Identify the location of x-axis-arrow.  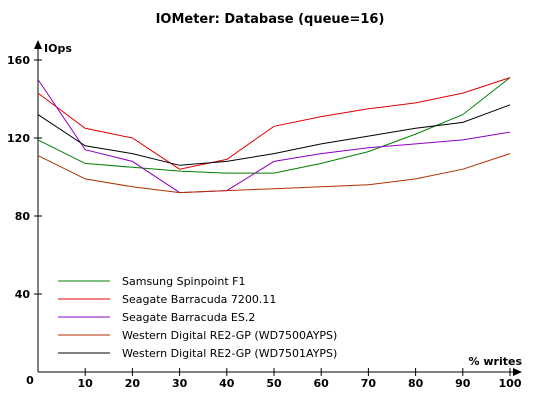
(517, 372).